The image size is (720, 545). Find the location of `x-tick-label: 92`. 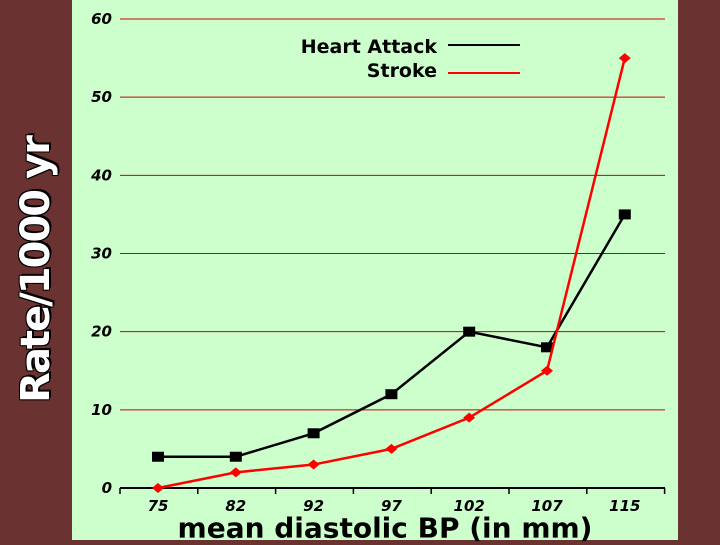

x-tick-label: 92 is located at coordinates (313, 506).